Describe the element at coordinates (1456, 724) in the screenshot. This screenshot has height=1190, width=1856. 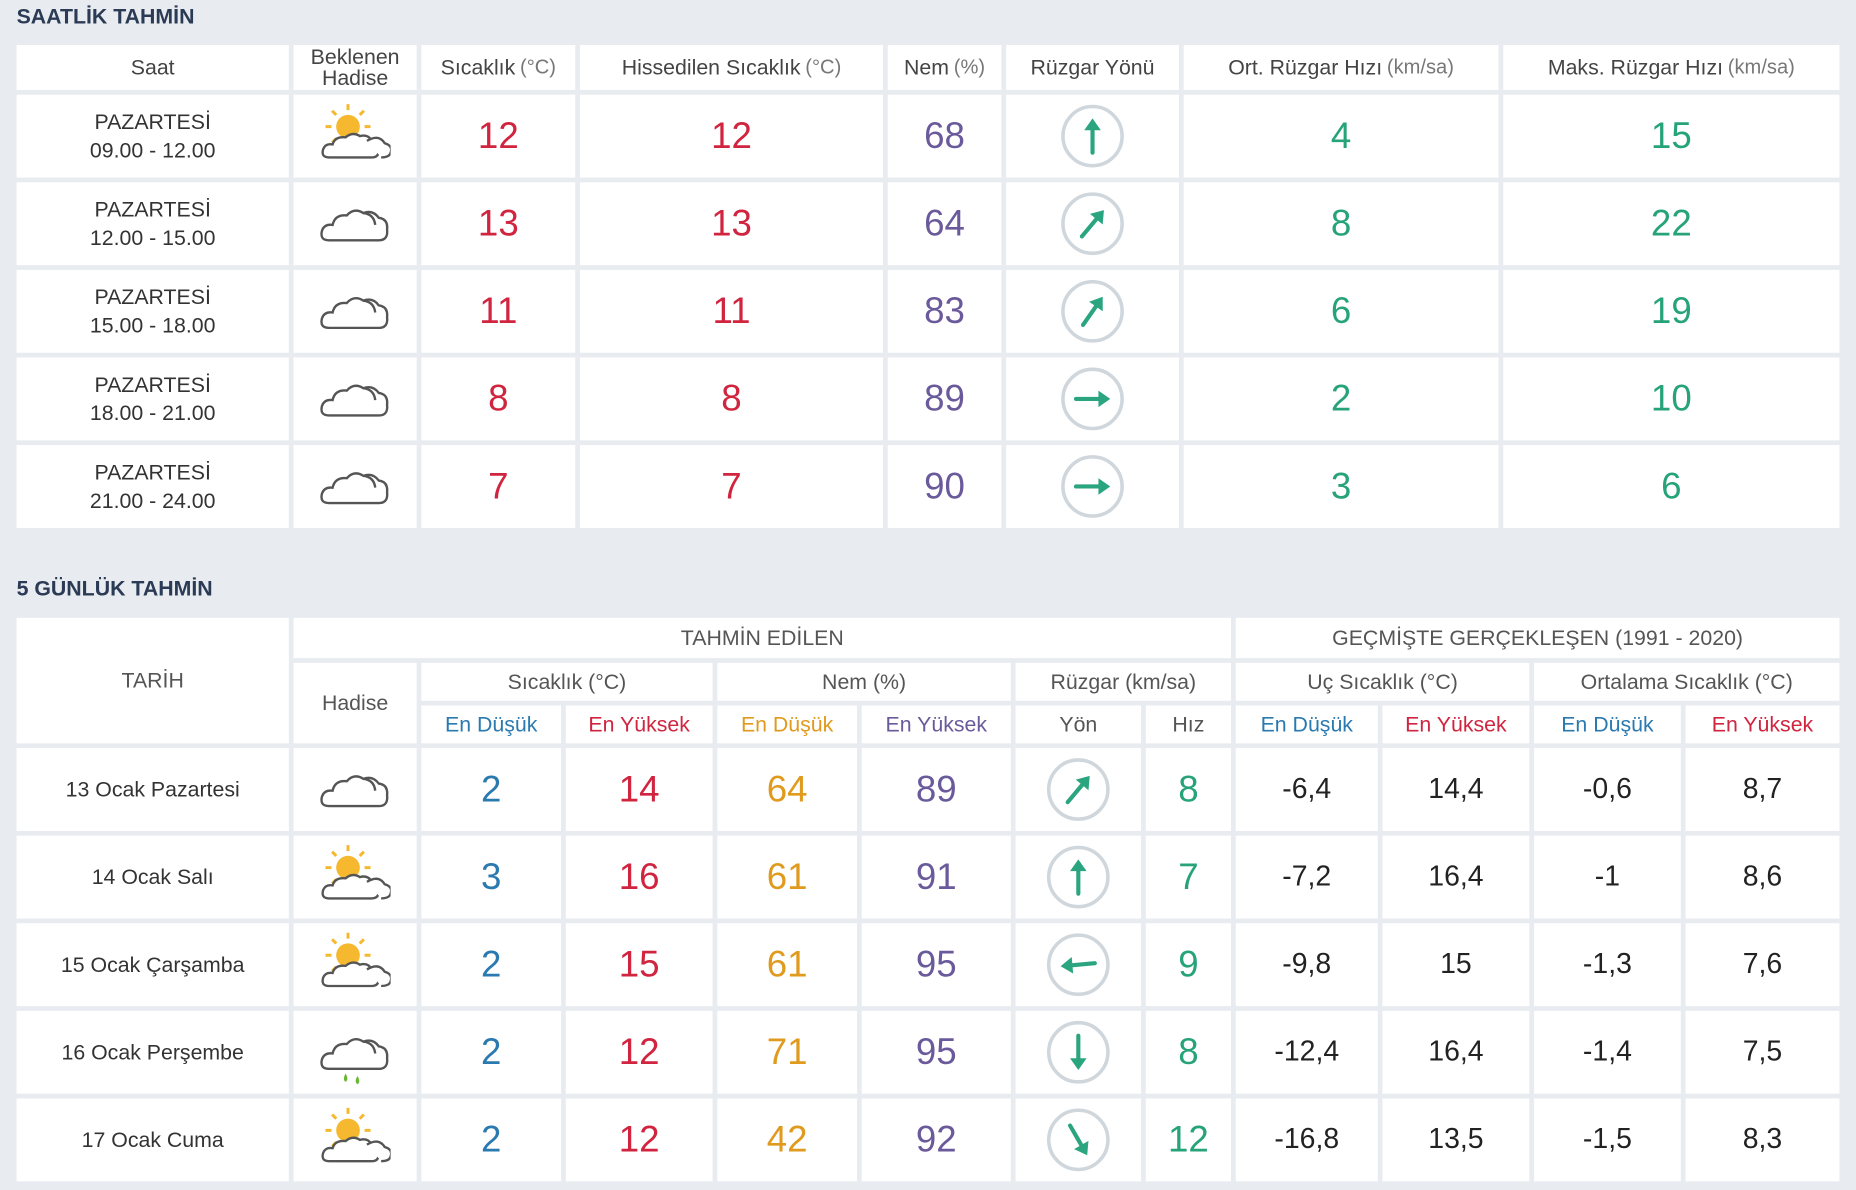
I see `column-header: En Yüksek` at that location.